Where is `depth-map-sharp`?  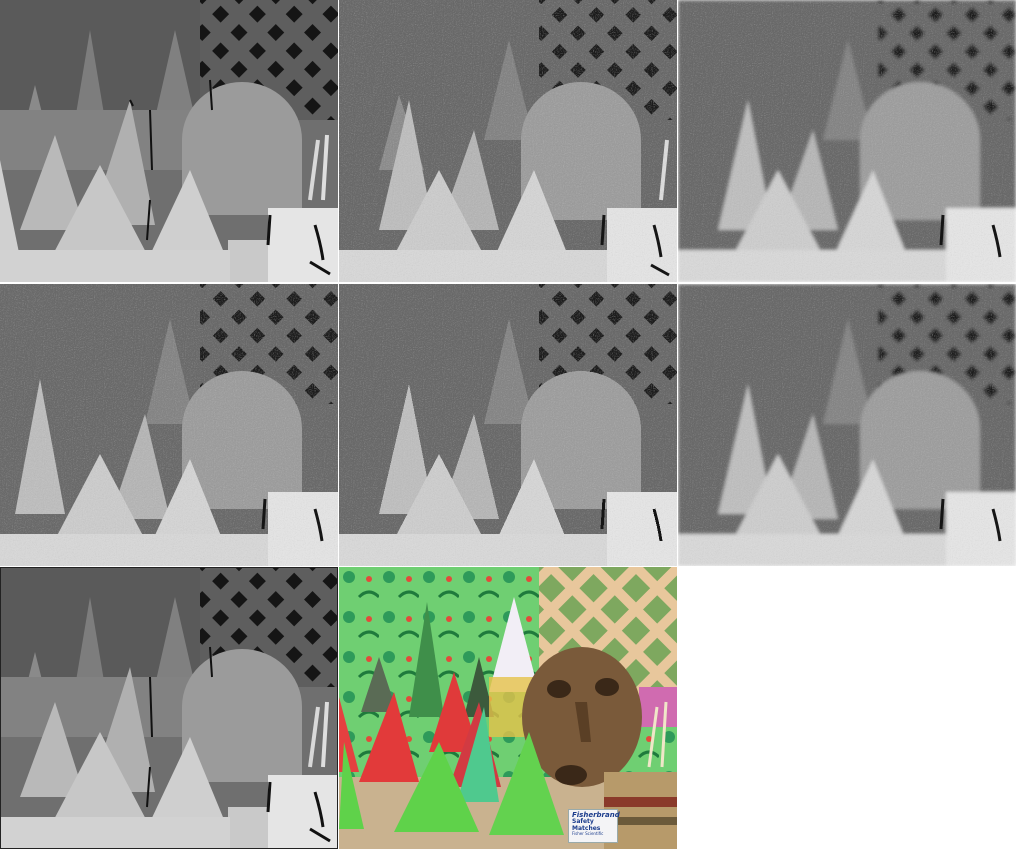
depth-map-sharp is located at coordinates (169, 141).